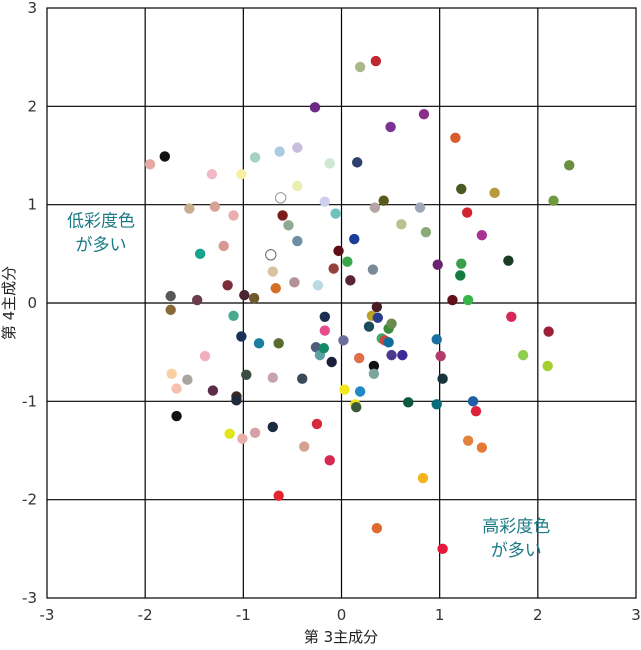 Image resolution: width=641 pixels, height=650 pixels. Describe the element at coordinates (29, 500) in the screenshot. I see `y-tick-label: -2` at that location.